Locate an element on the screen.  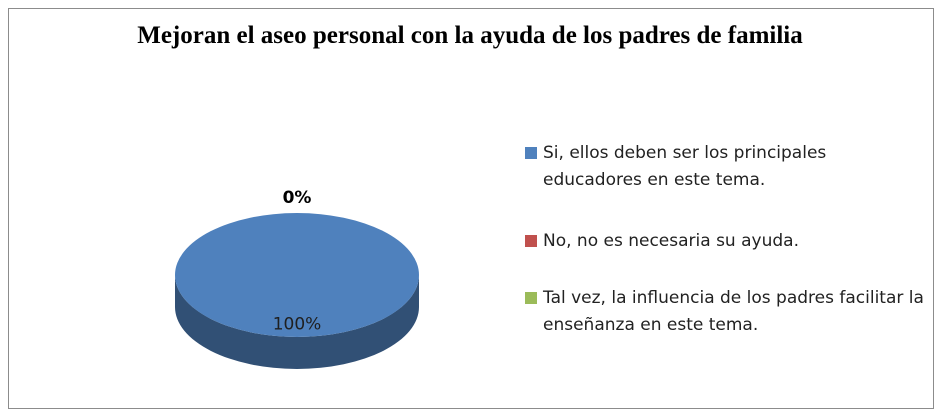
data-label: 100% is located at coordinates (297, 325).